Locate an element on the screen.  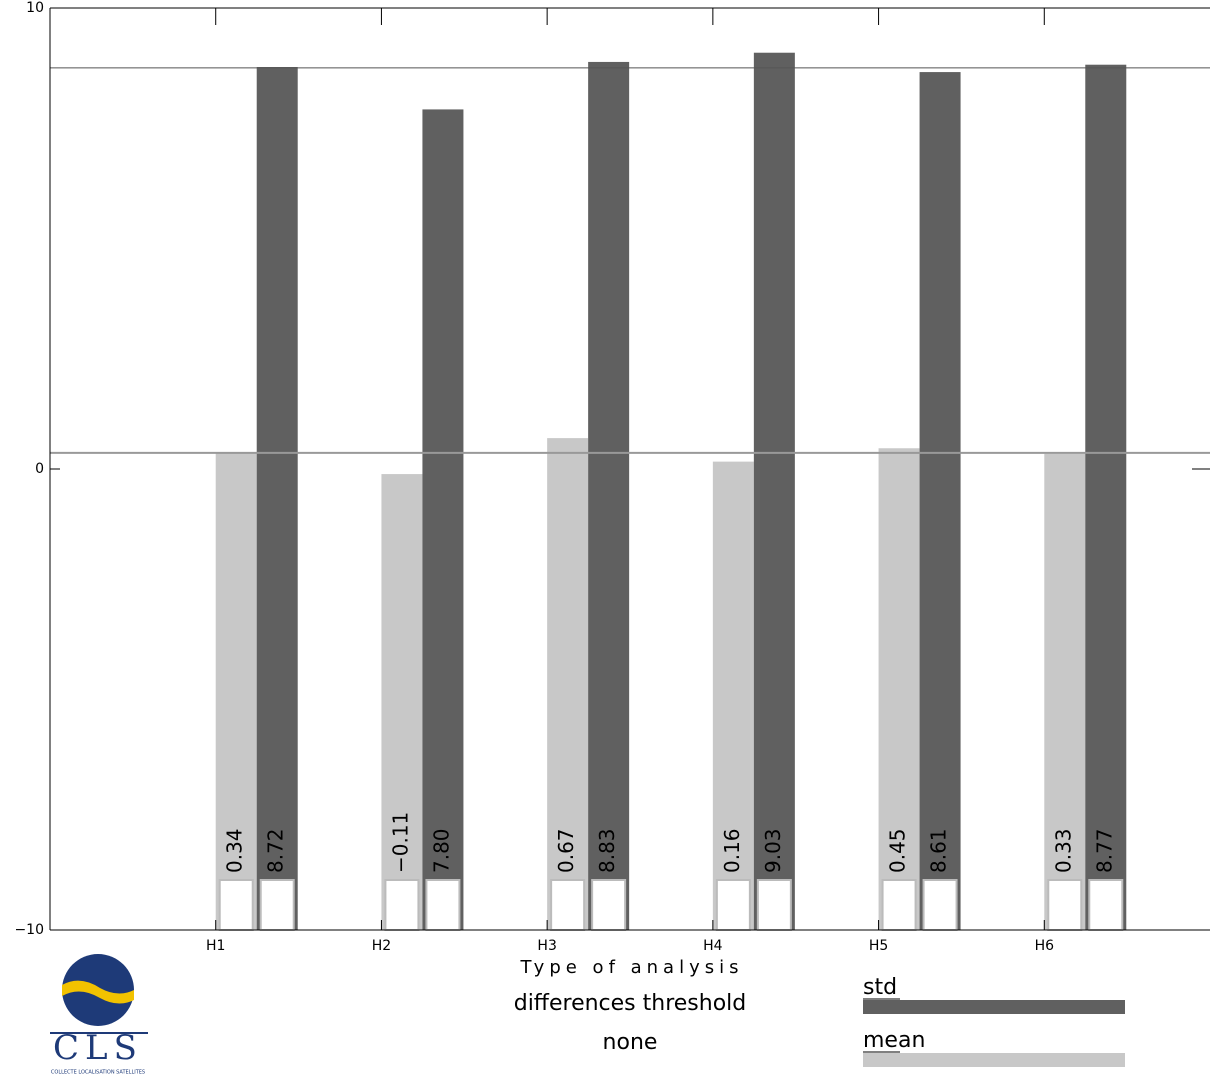
value-label: −0.11 is located at coordinates (400, 842).